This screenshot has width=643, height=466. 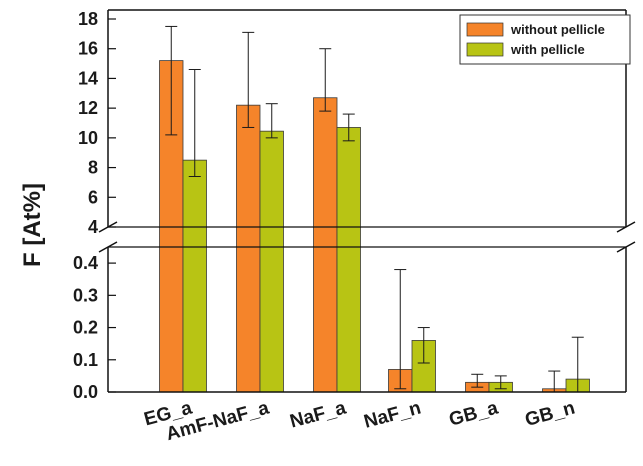 I want to click on y-tick-label: 6, so click(x=93, y=197).